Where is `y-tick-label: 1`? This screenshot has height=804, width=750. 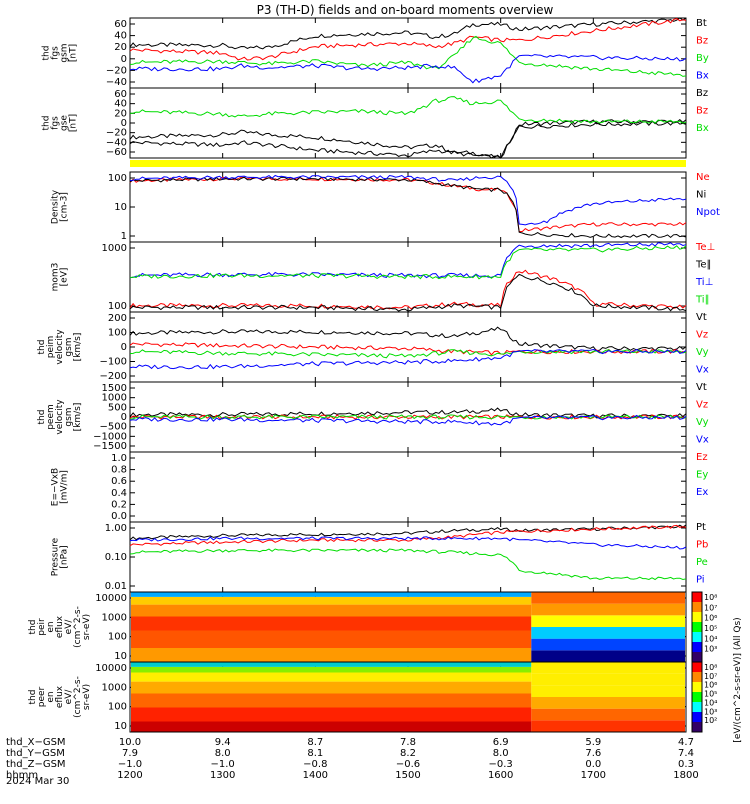 y-tick-label: 1 is located at coordinates (124, 236).